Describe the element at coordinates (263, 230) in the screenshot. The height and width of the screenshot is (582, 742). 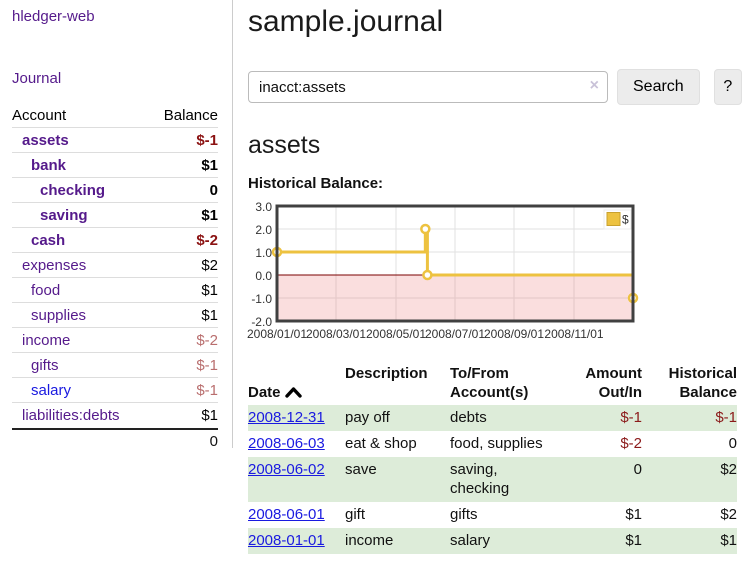
I see `svg-text: 2.0` at that location.